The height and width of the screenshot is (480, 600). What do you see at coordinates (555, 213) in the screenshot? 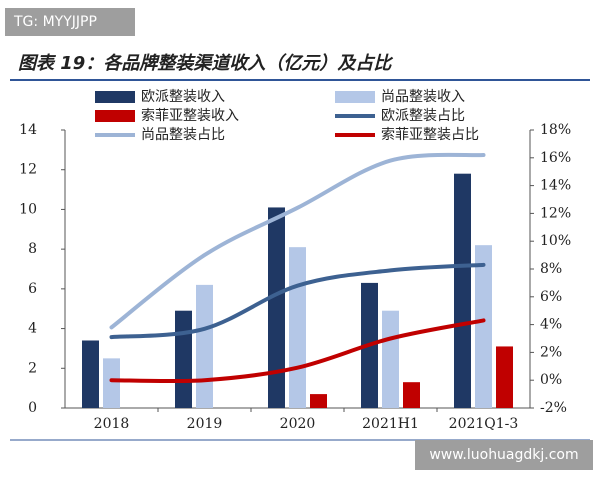
I see `y2-tick-label: 12%` at bounding box center [555, 213].